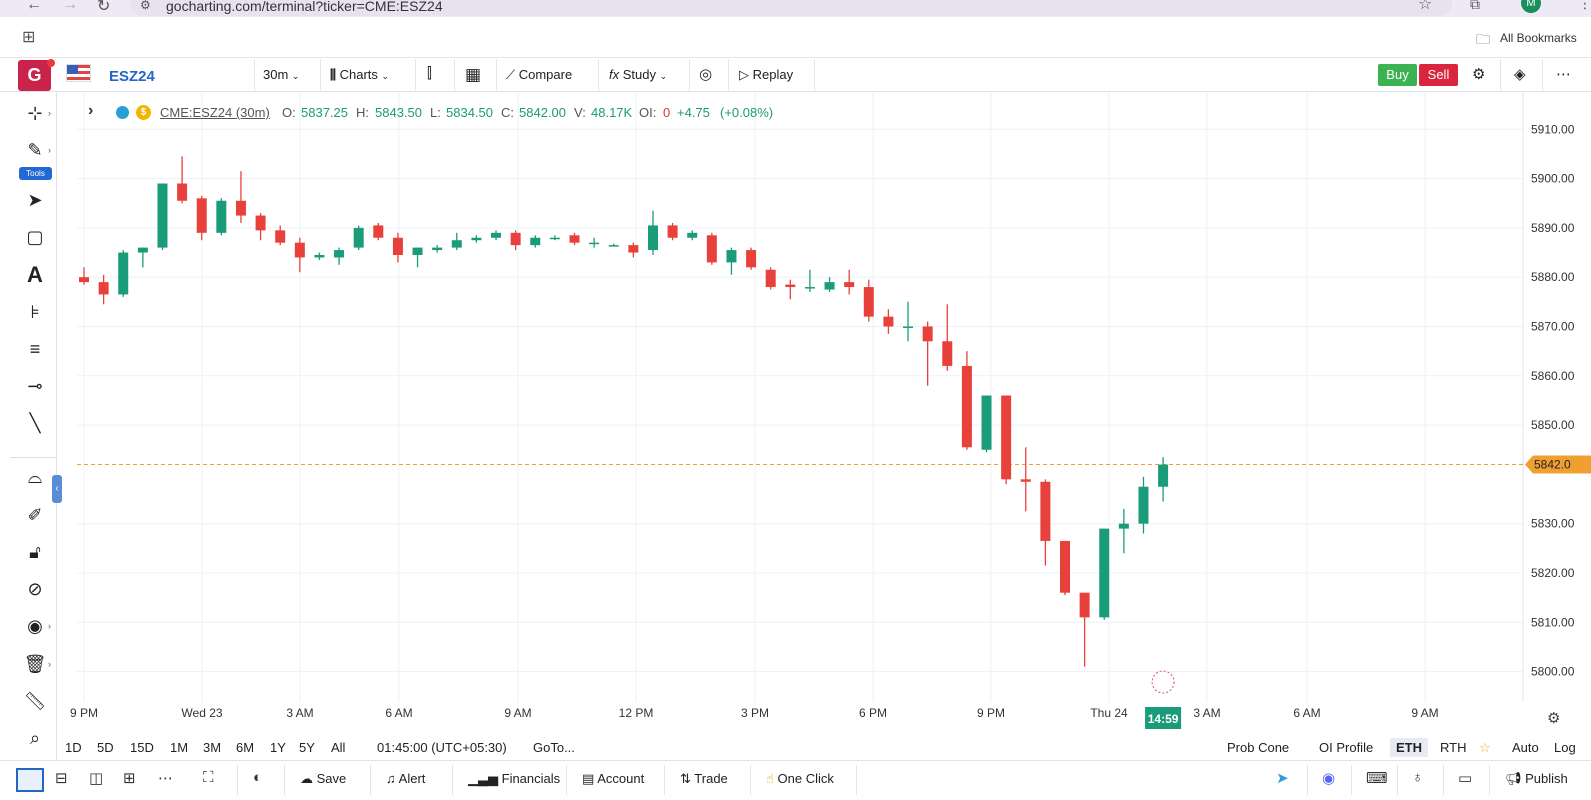 Image resolution: width=1591 pixels, height=800 pixels. I want to click on keyboard-icon: ⌨, so click(1377, 778).